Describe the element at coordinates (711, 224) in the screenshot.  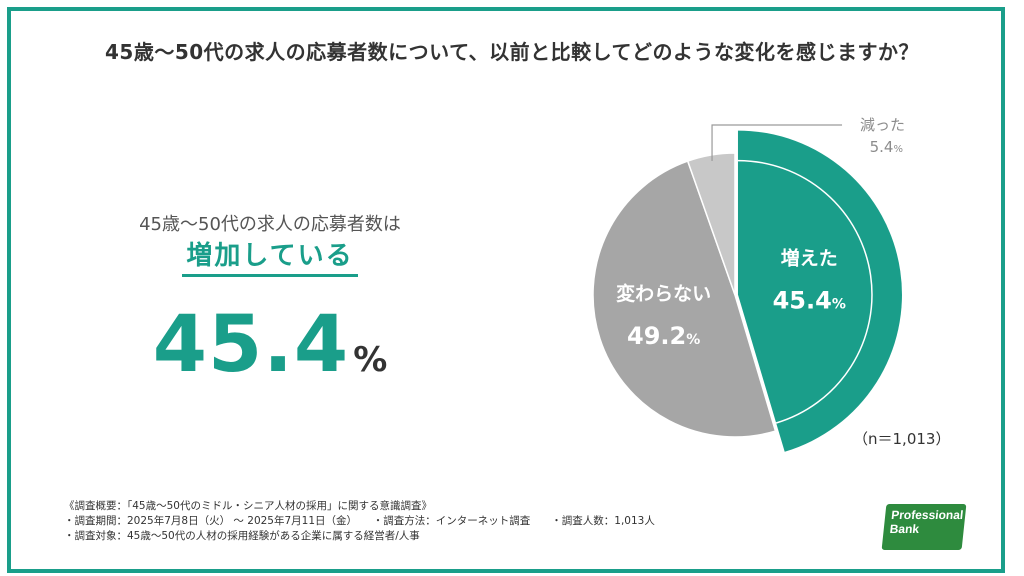
I see `pie-slice-decreased` at that location.